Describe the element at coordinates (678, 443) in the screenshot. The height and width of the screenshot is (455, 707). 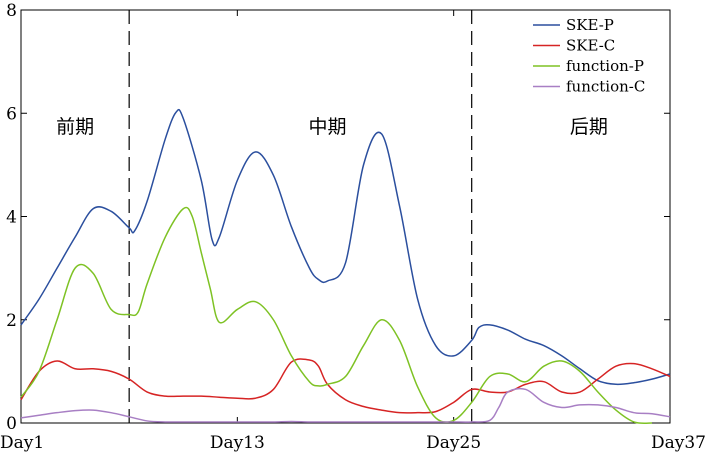
I see `x-tick-label: Day37` at that location.